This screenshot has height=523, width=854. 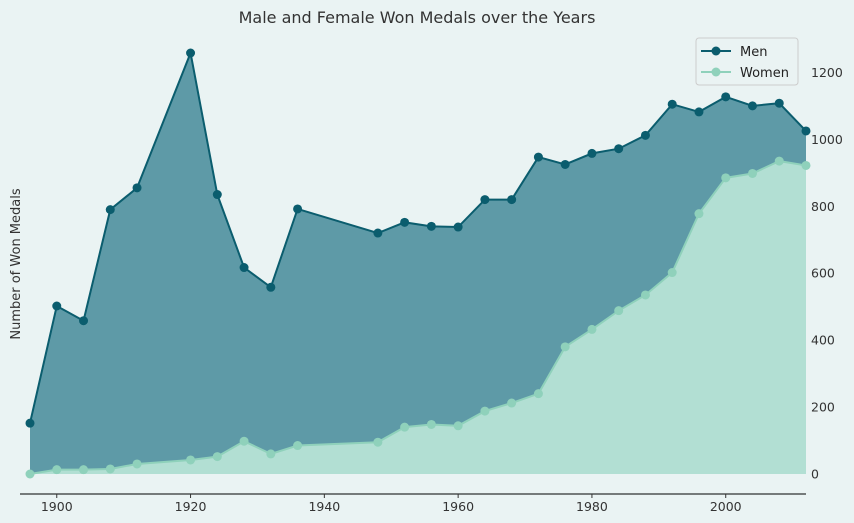 I want to click on men-point-1996, so click(x=699, y=112).